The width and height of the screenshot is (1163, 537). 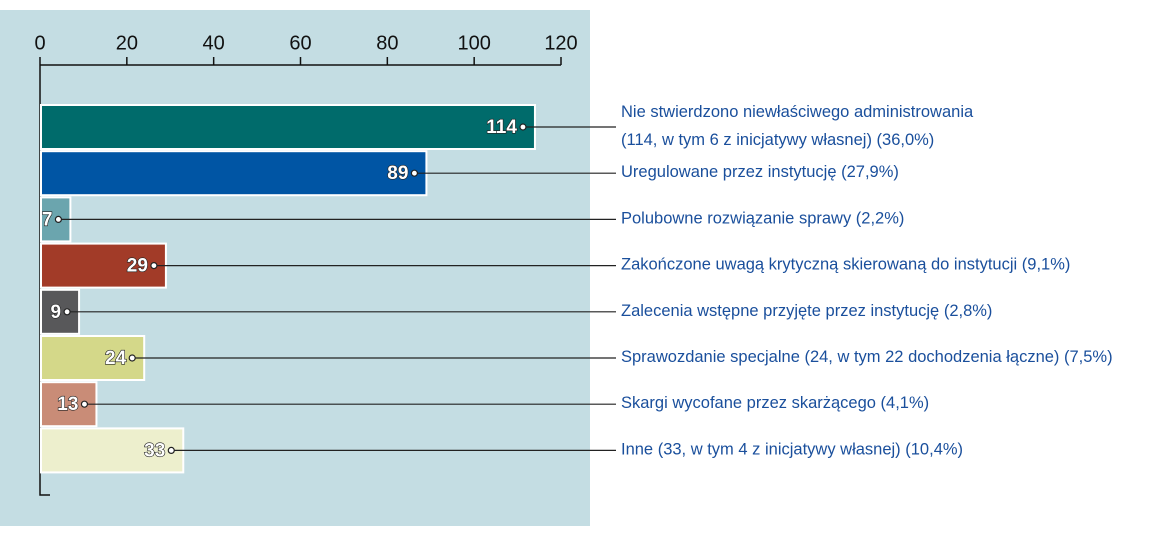 I want to click on category-label: Uregulowane przez instytucję (27,9%), so click(x=760, y=173).